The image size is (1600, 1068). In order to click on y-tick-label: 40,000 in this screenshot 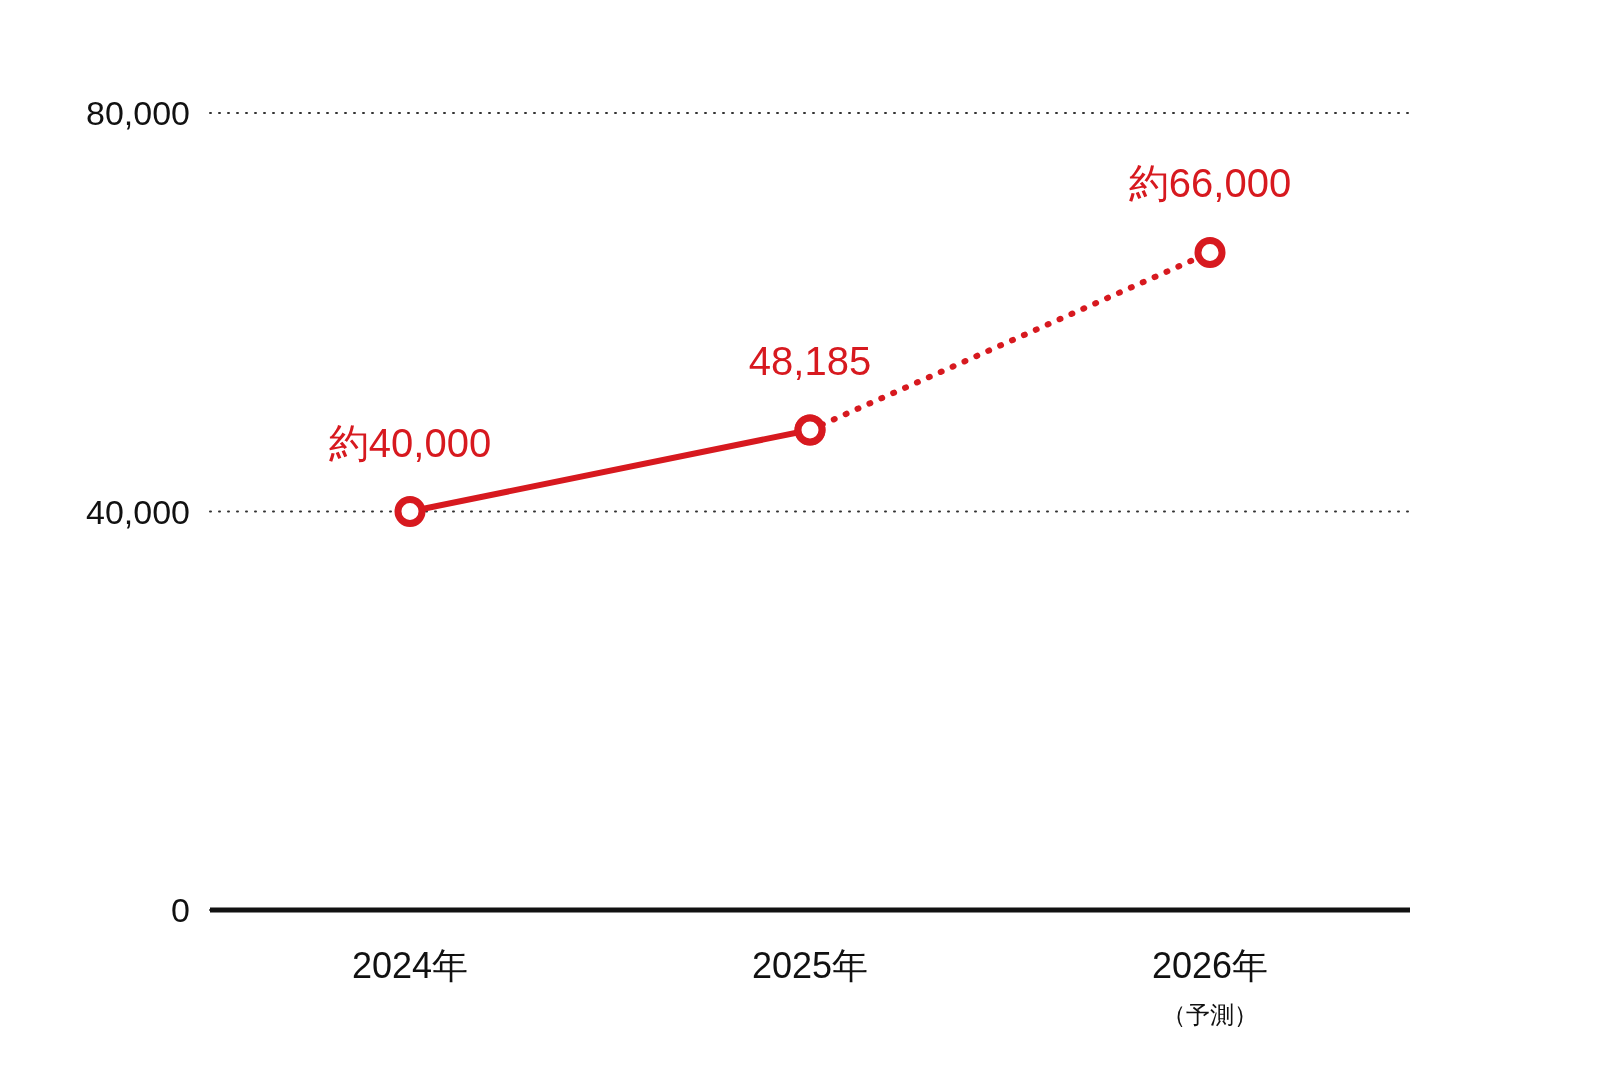, I will do `click(138, 511)`.